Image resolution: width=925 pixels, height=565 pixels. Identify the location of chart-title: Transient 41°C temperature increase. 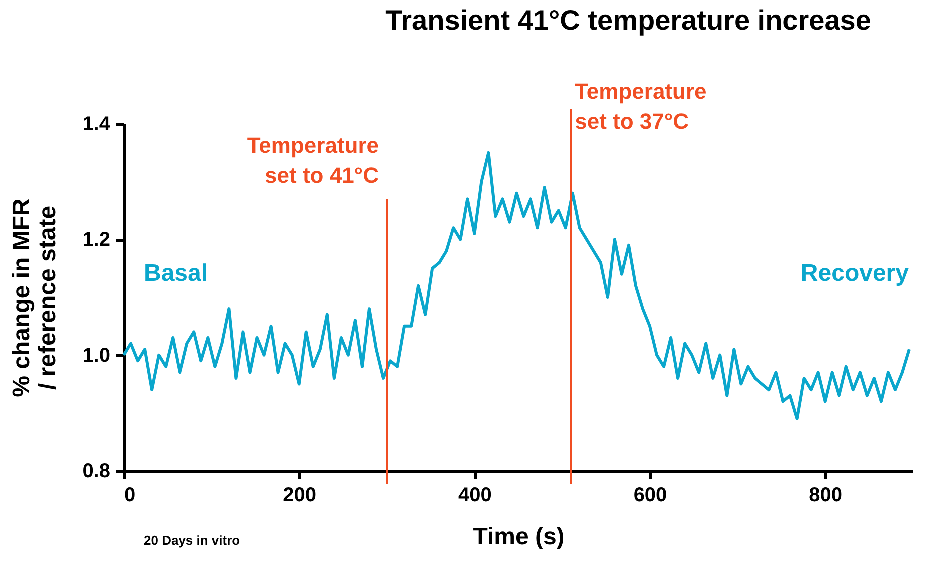
(629, 20).